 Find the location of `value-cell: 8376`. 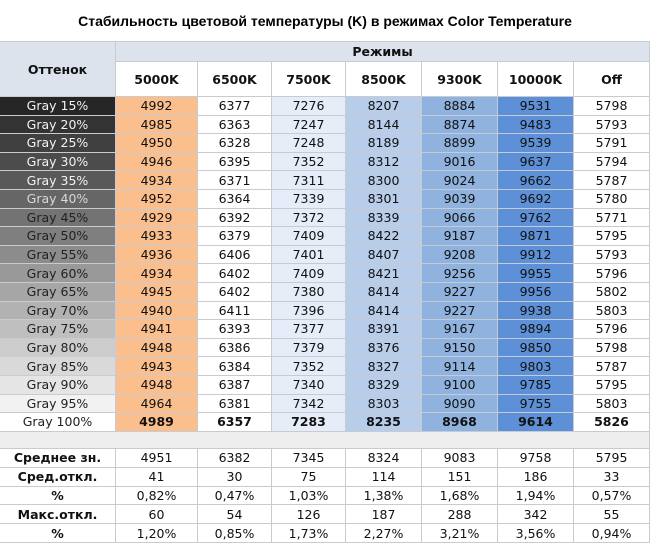

value-cell: 8376 is located at coordinates (384, 348).